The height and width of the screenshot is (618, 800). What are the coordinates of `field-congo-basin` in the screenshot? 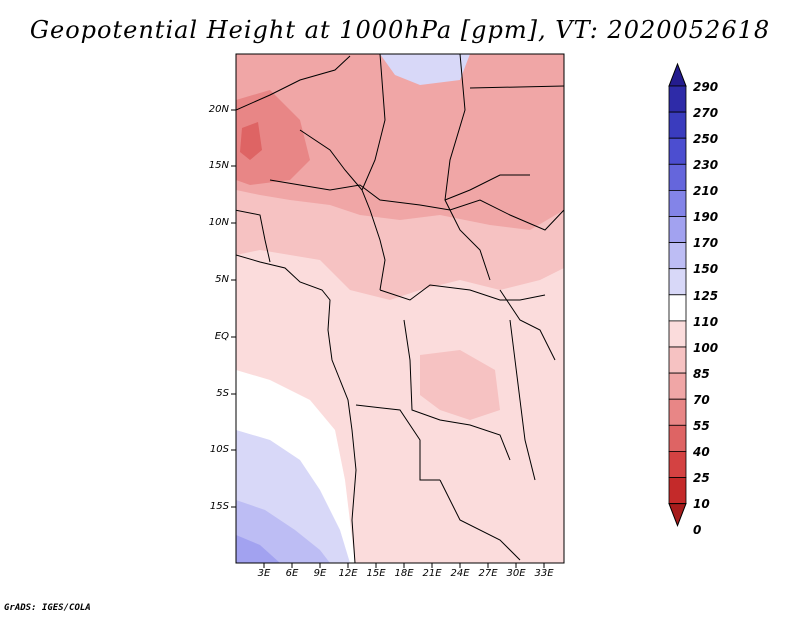 It's located at (460, 385).